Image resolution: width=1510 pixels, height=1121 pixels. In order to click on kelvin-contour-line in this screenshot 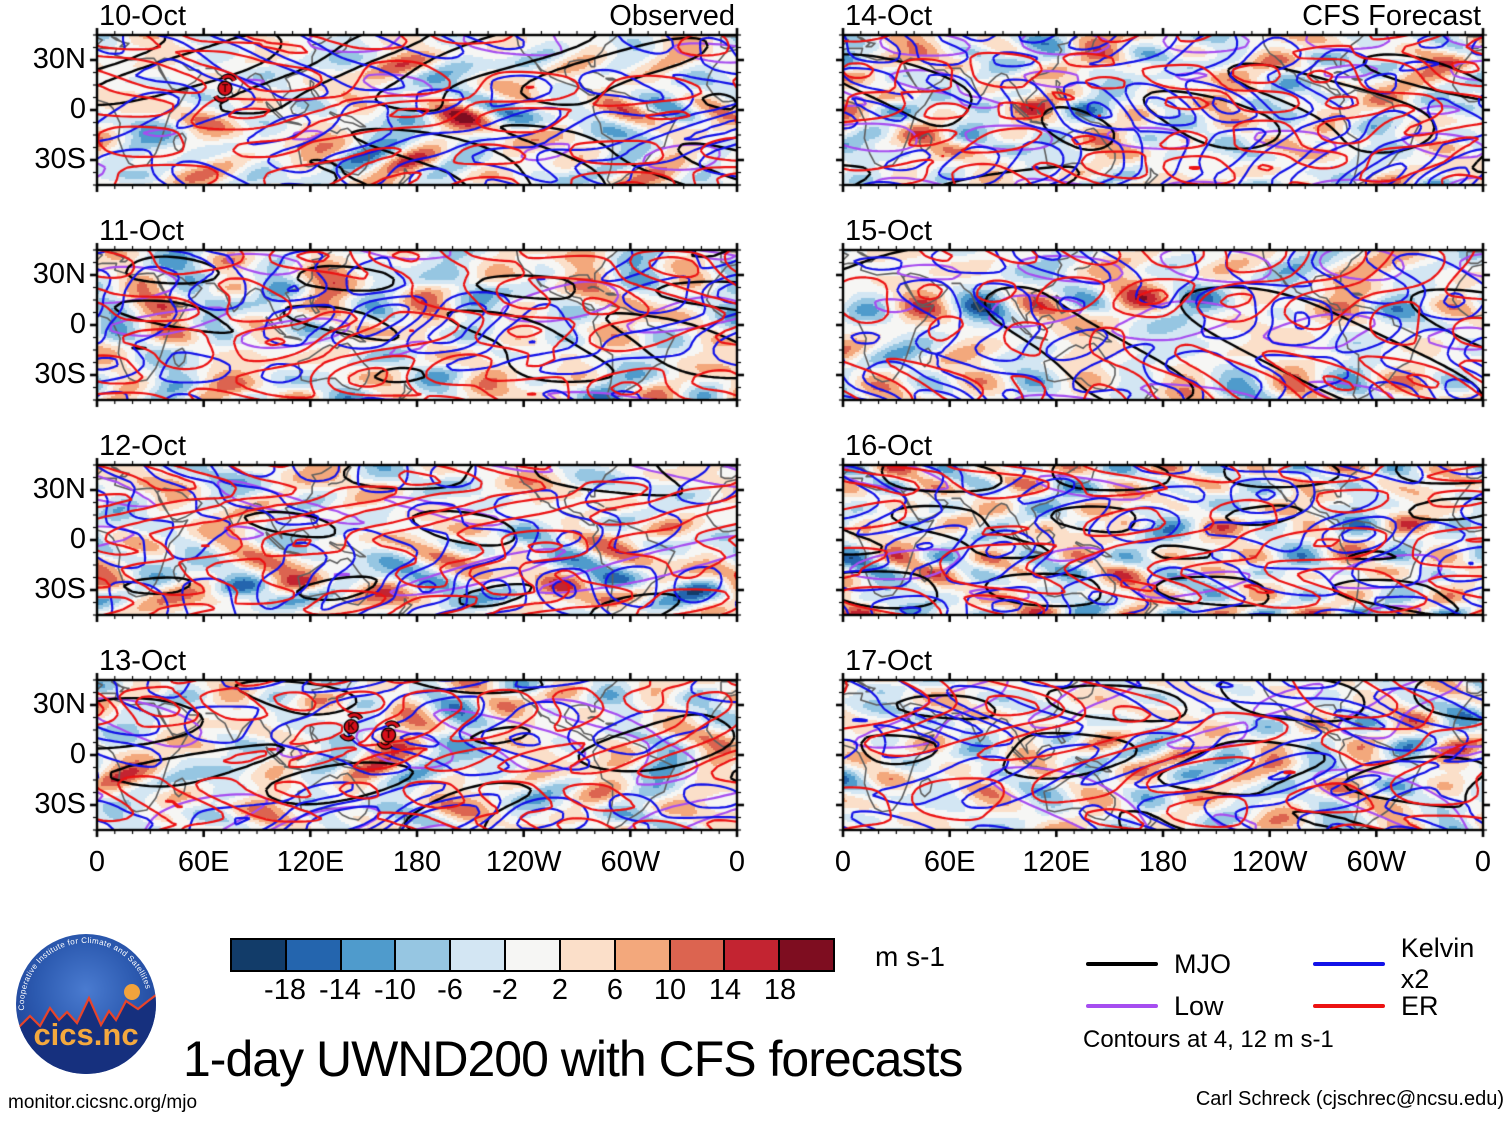, I will do `click(1349, 964)`.